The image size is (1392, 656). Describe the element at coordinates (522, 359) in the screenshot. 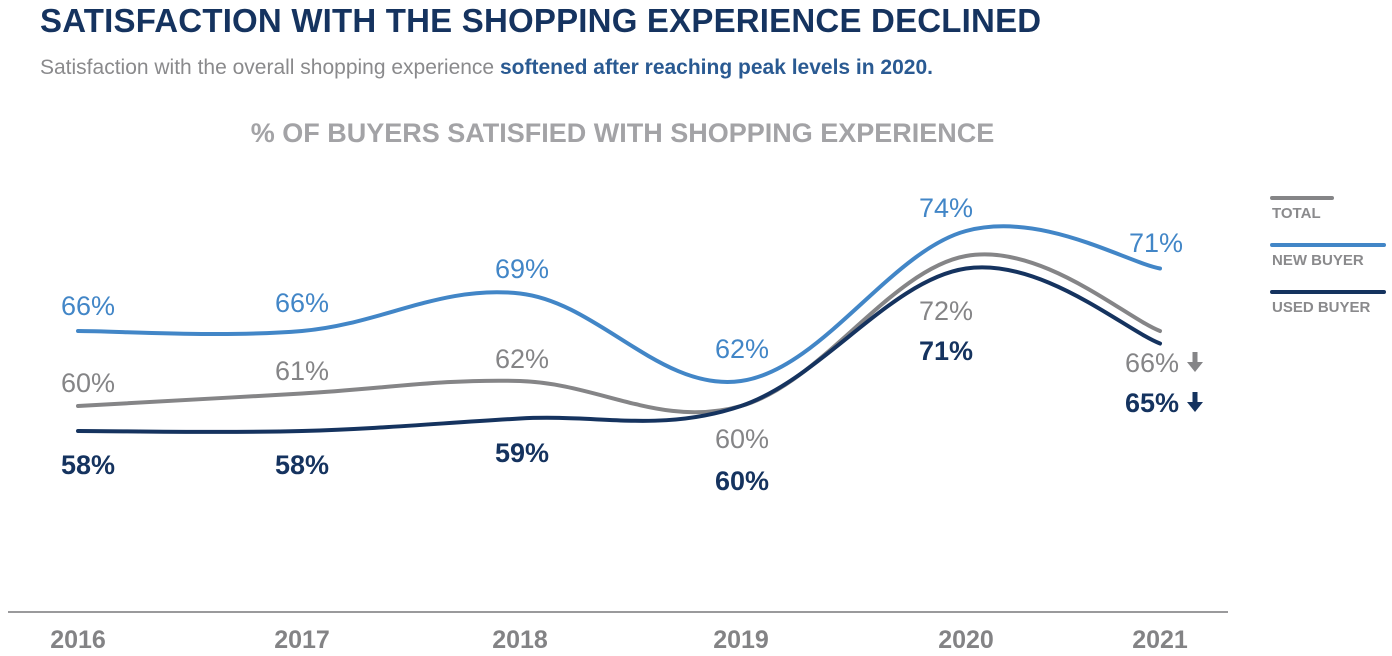

I see `data-label-total-2018: 62%` at that location.